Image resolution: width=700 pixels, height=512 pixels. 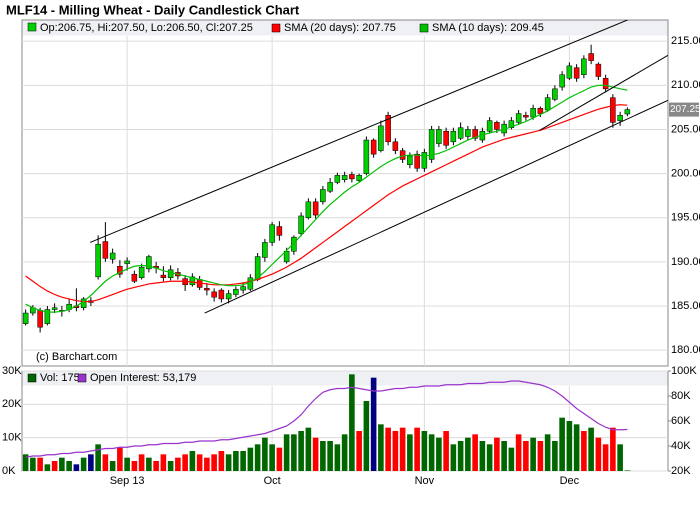 What do you see at coordinates (684, 371) in the screenshot?
I see `y2-tick-label: 100K` at bounding box center [684, 371].